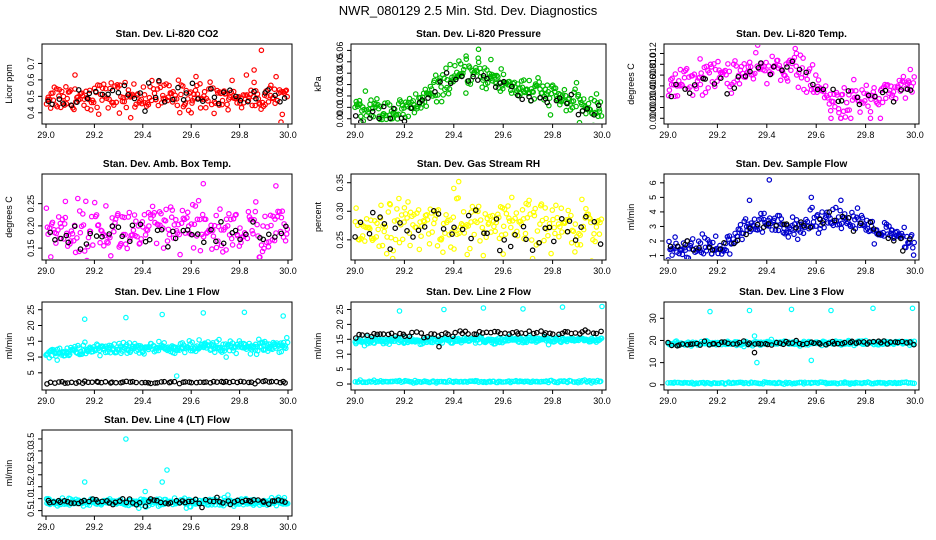 The image size is (936, 540). I want to click on x-tick-label: 29.8, so click(240, 401).